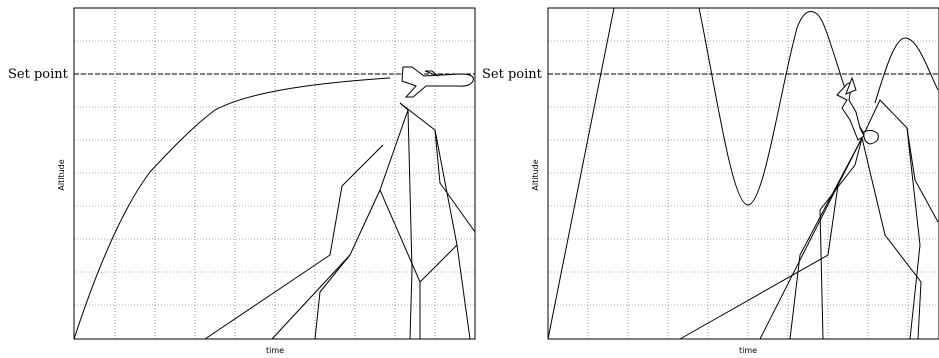 The width and height of the screenshot is (939, 358). Describe the element at coordinates (857, 110) in the screenshot. I see `right-crashed-airplane-icon` at that location.